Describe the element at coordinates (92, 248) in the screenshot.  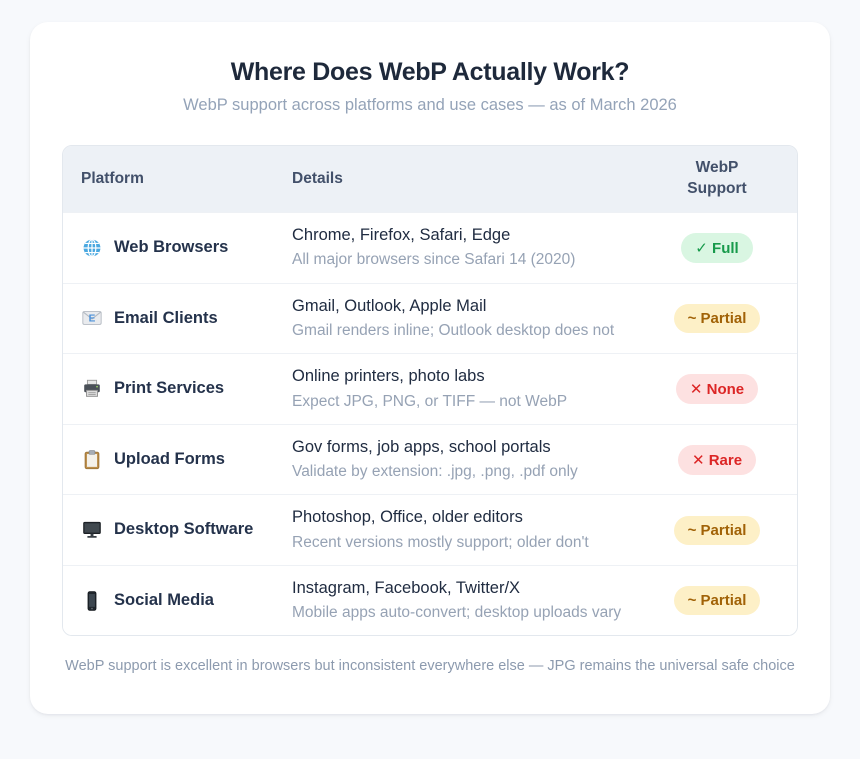
I see `globe-icon` at that location.